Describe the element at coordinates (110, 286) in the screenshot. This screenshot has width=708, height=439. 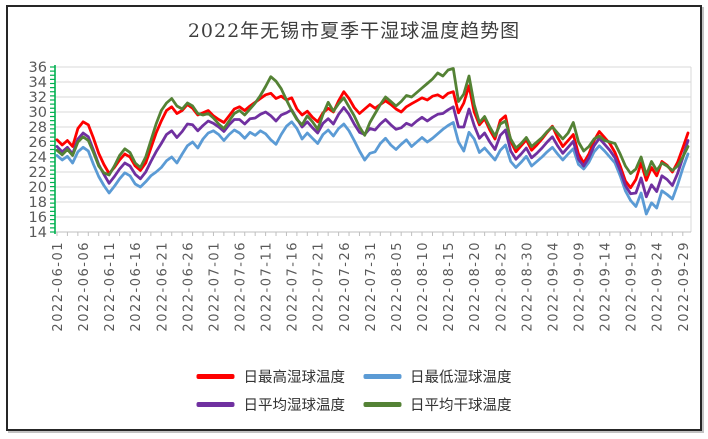
I see `svg-text: 2022-06-11` at that location.